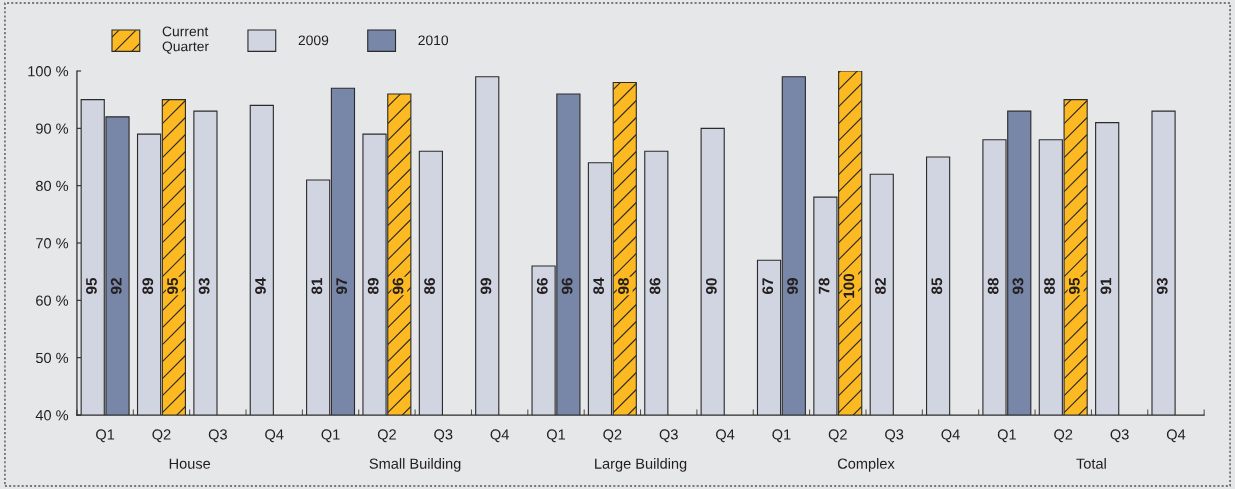 The image size is (1235, 489). What do you see at coordinates (866, 465) in the screenshot?
I see `text: Complex` at bounding box center [866, 465].